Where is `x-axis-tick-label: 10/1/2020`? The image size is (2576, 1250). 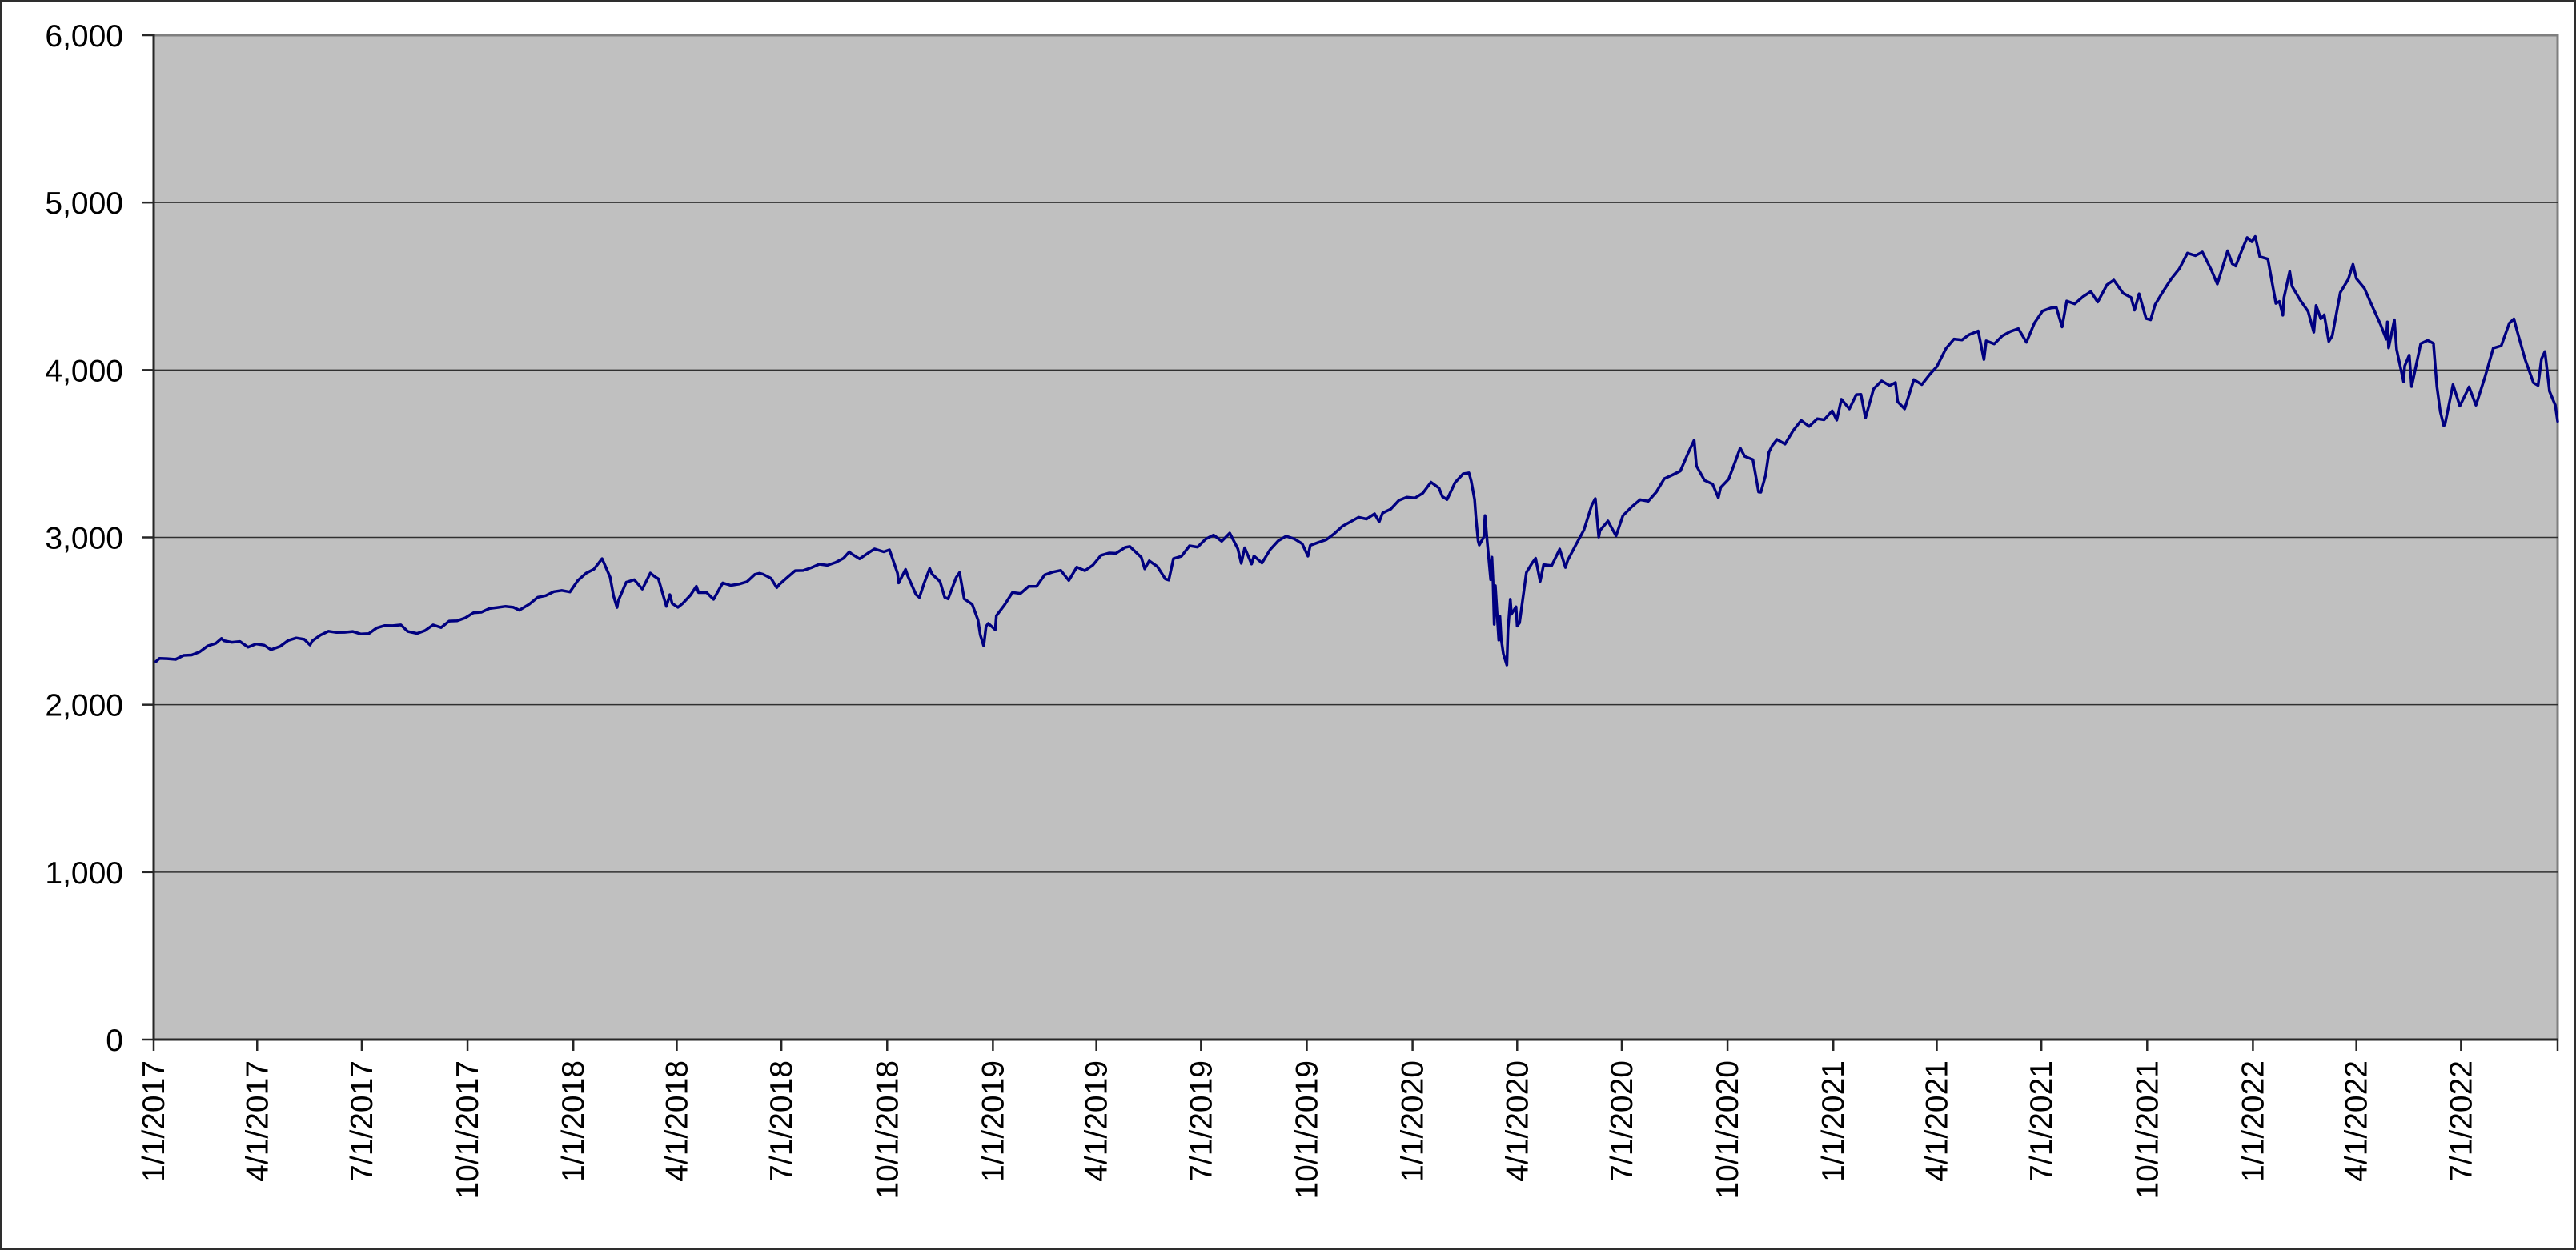 x-axis-tick-label: 10/1/2020 is located at coordinates (1728, 1130).